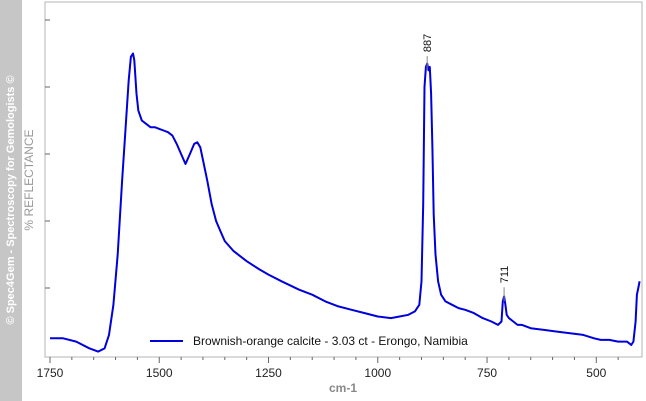 This screenshot has width=646, height=401. What do you see at coordinates (343, 388) in the screenshot?
I see `x-axis-label: cm-1` at bounding box center [343, 388].